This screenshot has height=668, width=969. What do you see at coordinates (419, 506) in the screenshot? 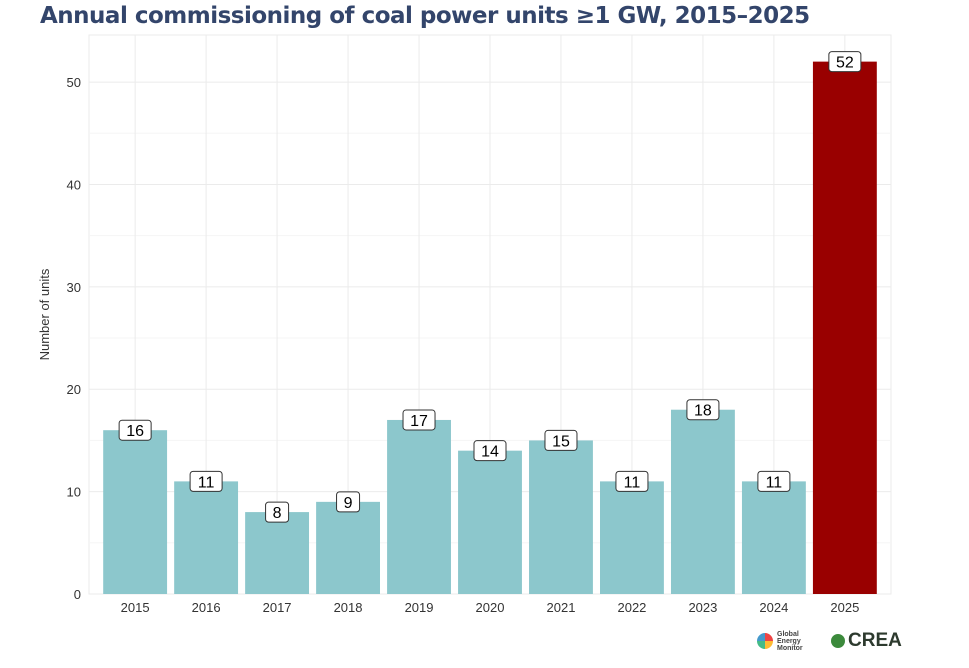
I see `bar-2019` at bounding box center [419, 506].